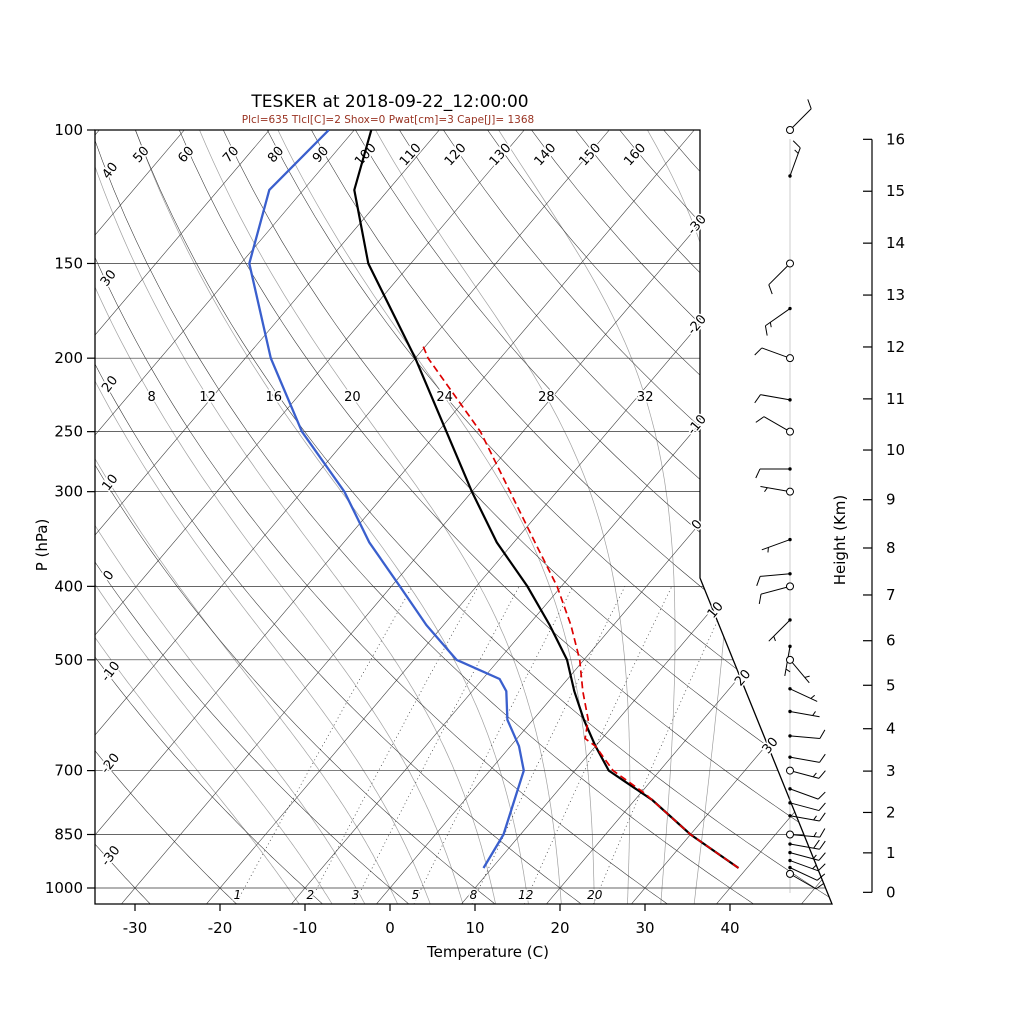  I want to click on height-tick-label: 16, so click(895, 139).